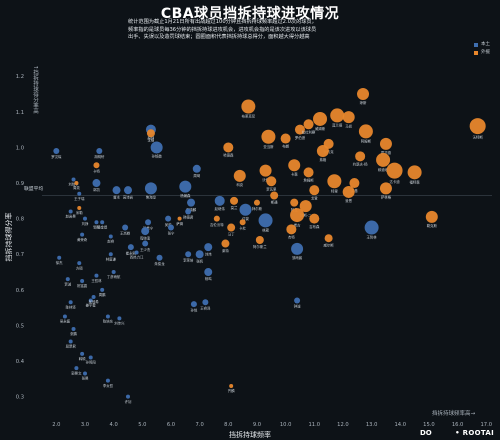  Describe the element at coordinates (228, 155) in the screenshot. I see `point-label: 哈德森` at that location.